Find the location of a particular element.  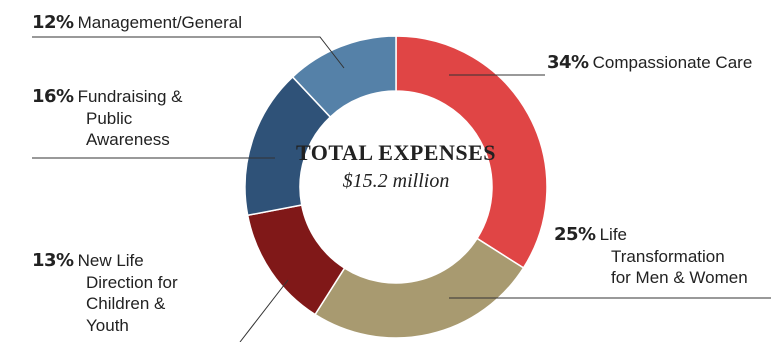

slice-label-fundraising: 16% Fundraising & Public Awareness is located at coordinates (107, 118).